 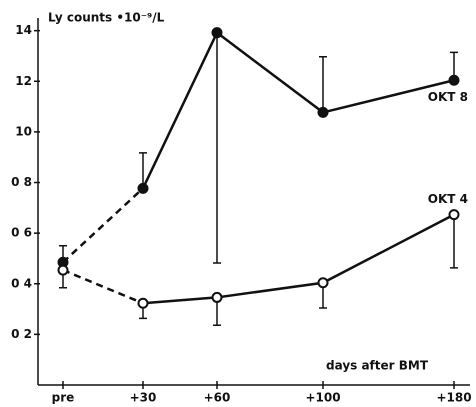 What do you see at coordinates (448, 199) in the screenshot?
I see `legend-label: OKT 4` at bounding box center [448, 199].